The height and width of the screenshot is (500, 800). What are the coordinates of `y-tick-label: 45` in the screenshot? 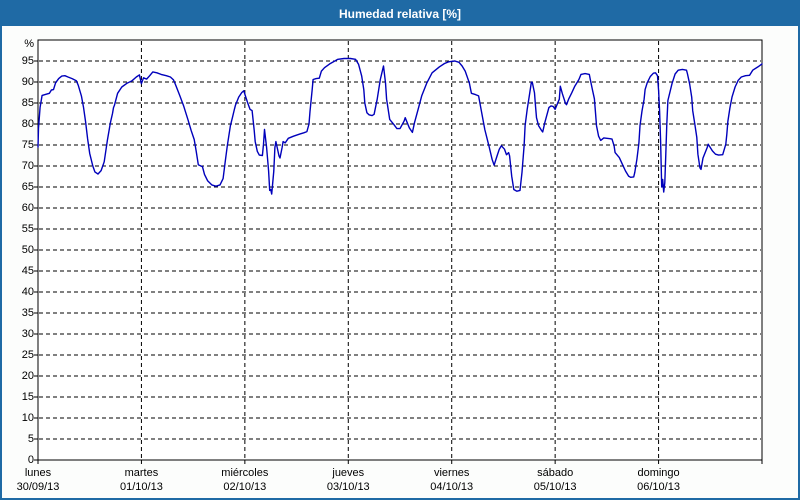 It's located at (27, 271).